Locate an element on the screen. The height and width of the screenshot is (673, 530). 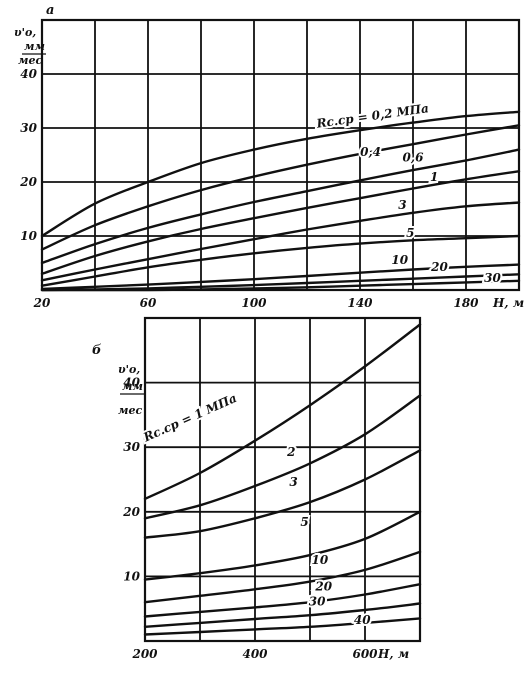
y-axis-label: υ'o, мм мес is located at coordinates (131, 390).